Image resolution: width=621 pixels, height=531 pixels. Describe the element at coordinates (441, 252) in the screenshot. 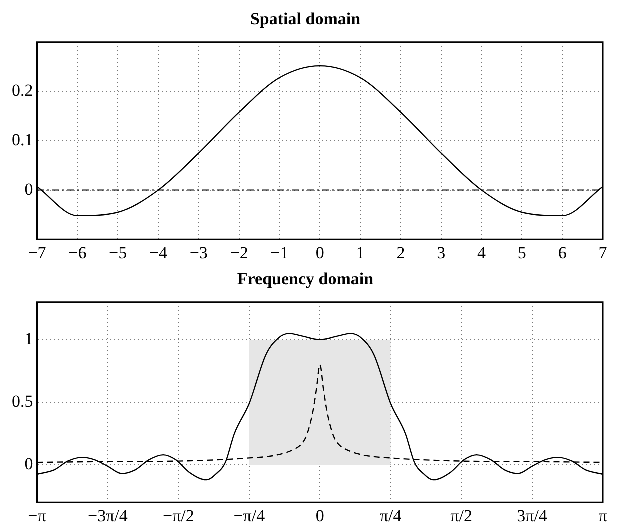

I see `x-tick-label: 3` at that location.